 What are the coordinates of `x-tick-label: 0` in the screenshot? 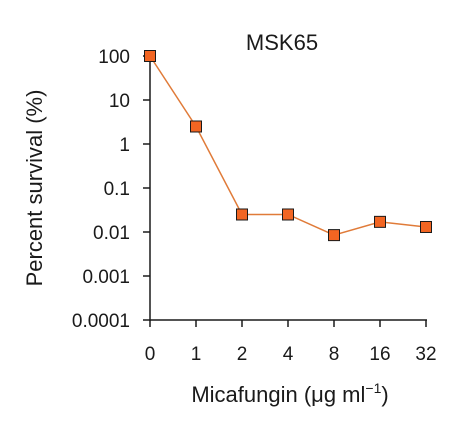 It's located at (150, 354).